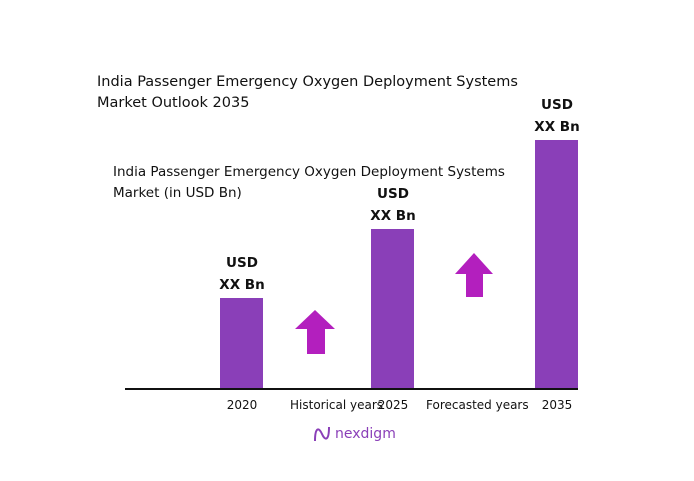  I want to click on period-label-forecast: Forecasted years, so click(477, 405).